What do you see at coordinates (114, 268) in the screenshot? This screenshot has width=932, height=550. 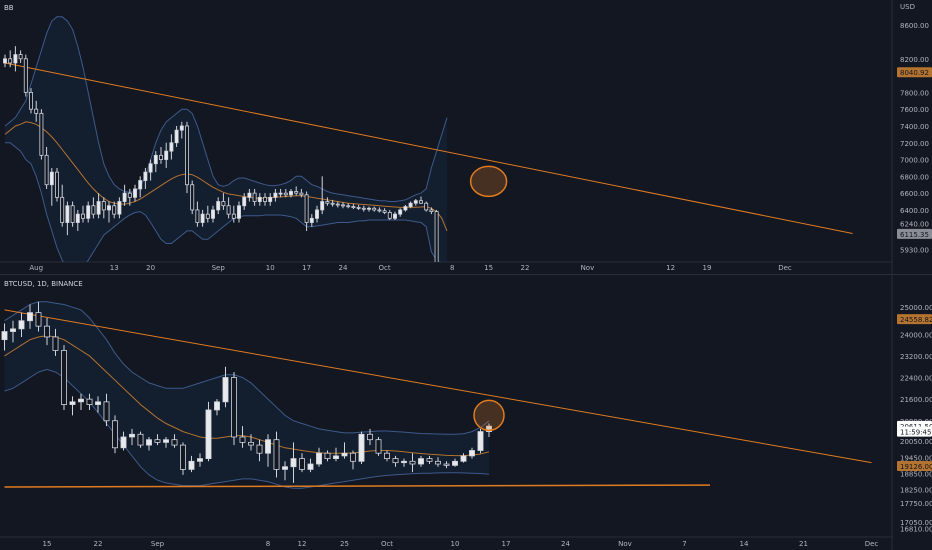 I see `x-tick-label: 13` at bounding box center [114, 268].